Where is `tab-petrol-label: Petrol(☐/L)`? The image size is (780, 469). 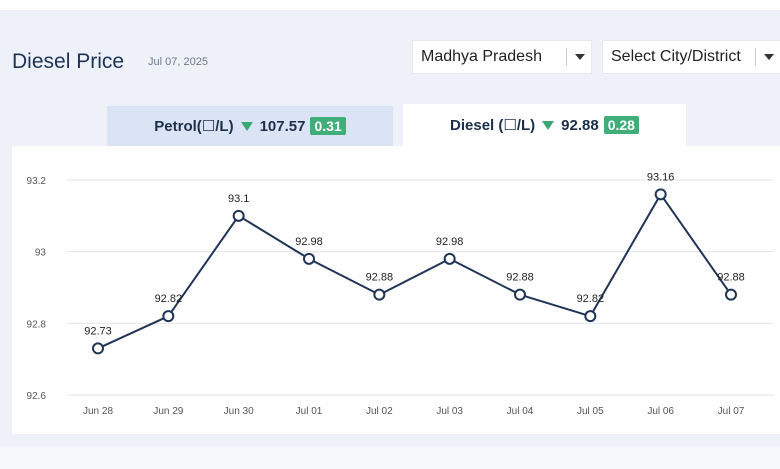 tab-petrol-label: Petrol(☐/L) is located at coordinates (194, 126).